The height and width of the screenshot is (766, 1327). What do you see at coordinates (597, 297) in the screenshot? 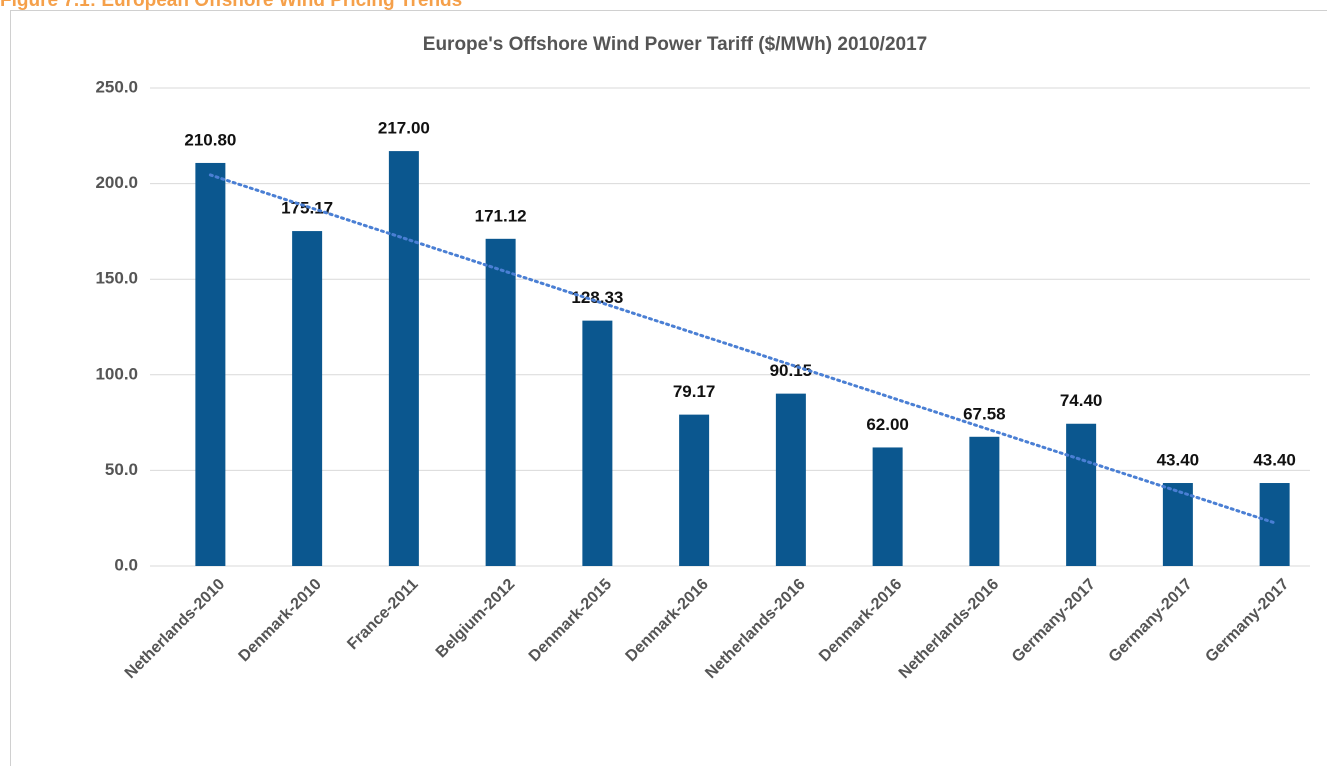
I see `data-label: 128.33` at bounding box center [597, 297].